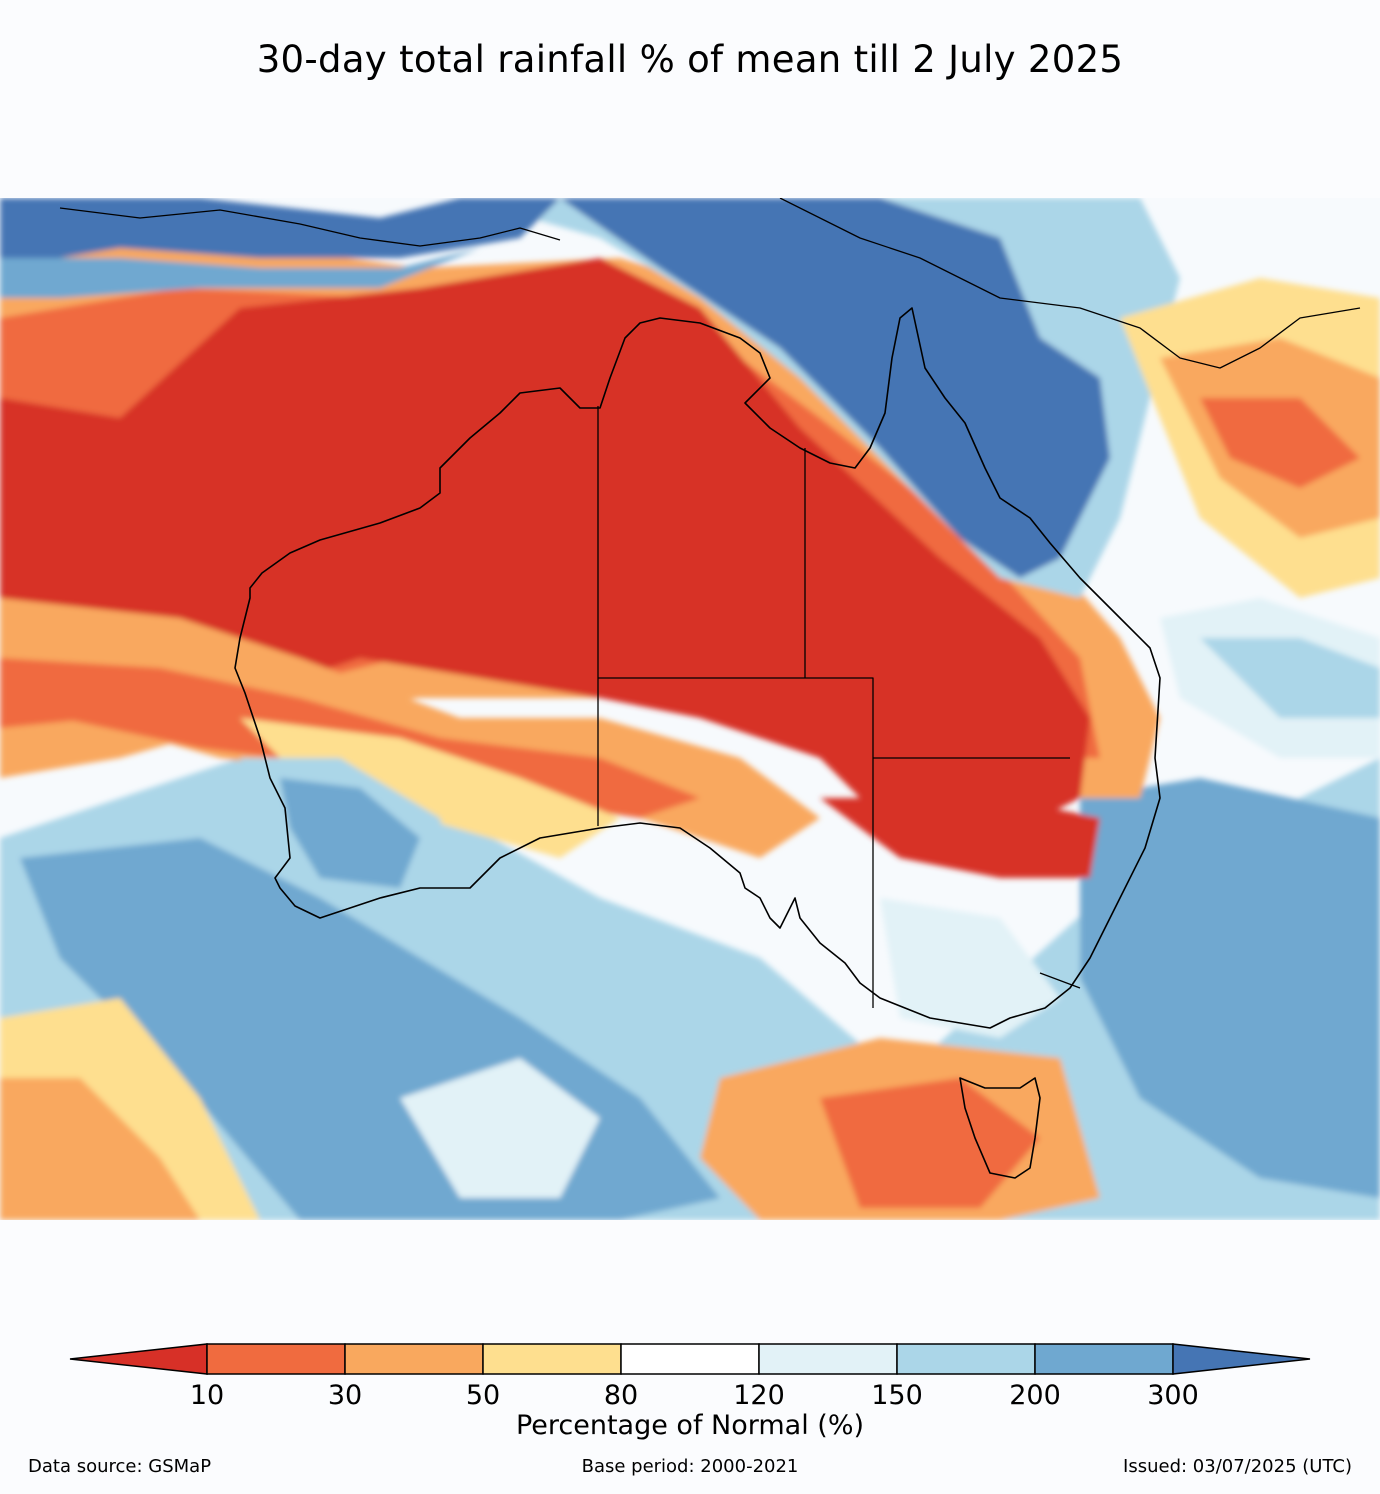 This screenshot has width=1380, height=1494. What do you see at coordinates (1035, 1395) in the screenshot?
I see `colorbar-tick-label: 200` at bounding box center [1035, 1395].